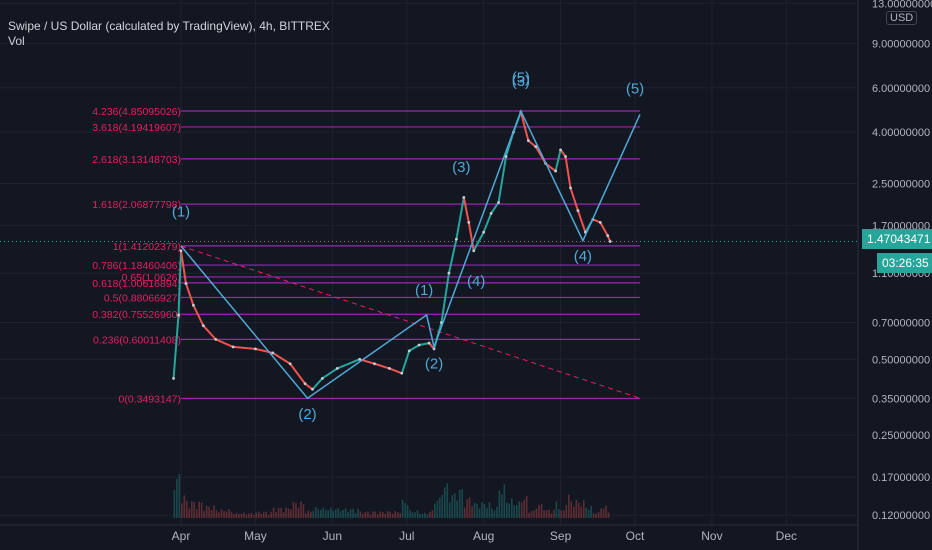  Describe the element at coordinates (150, 399) in the screenshot. I see `fib-level-label: 0(0.3493147)` at that location.